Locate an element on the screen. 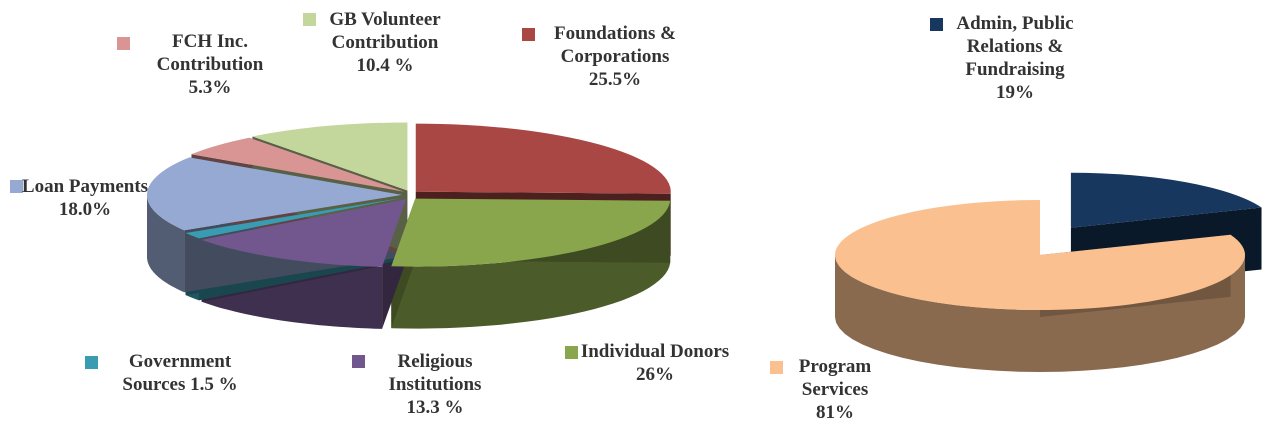 This screenshot has width=1280, height=439. category-label: Program Services is located at coordinates (835, 378).